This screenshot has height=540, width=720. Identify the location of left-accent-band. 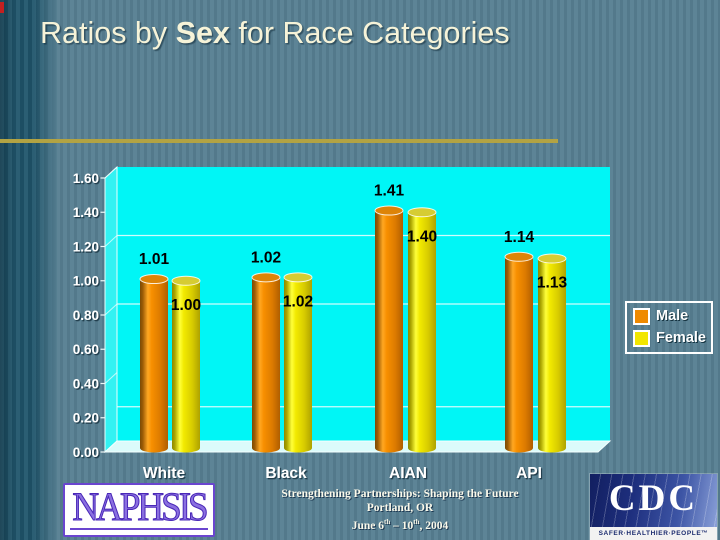
(28, 270).